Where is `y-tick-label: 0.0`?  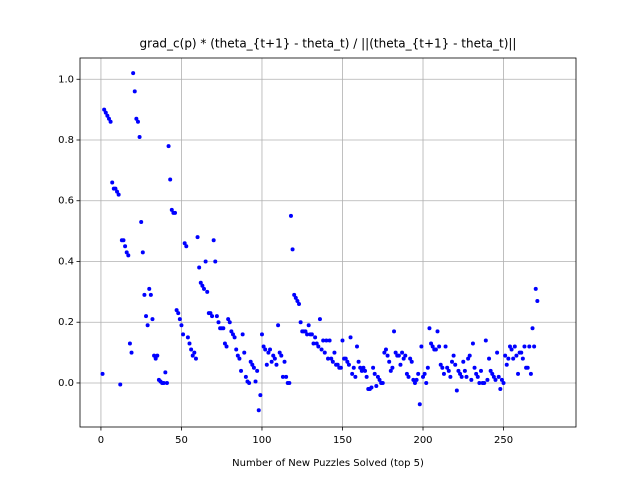
y-tick-label: 0.0 is located at coordinates (66, 383).